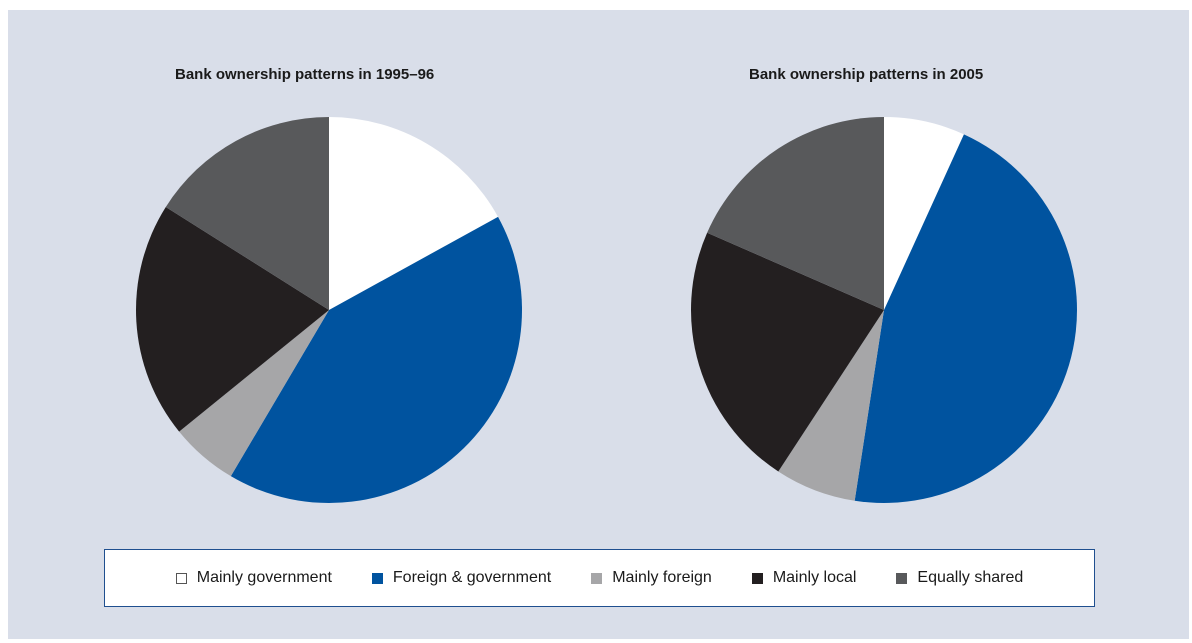 This screenshot has width=1192, height=643. I want to click on legend-item-mainly-local: Mainly local, so click(804, 578).